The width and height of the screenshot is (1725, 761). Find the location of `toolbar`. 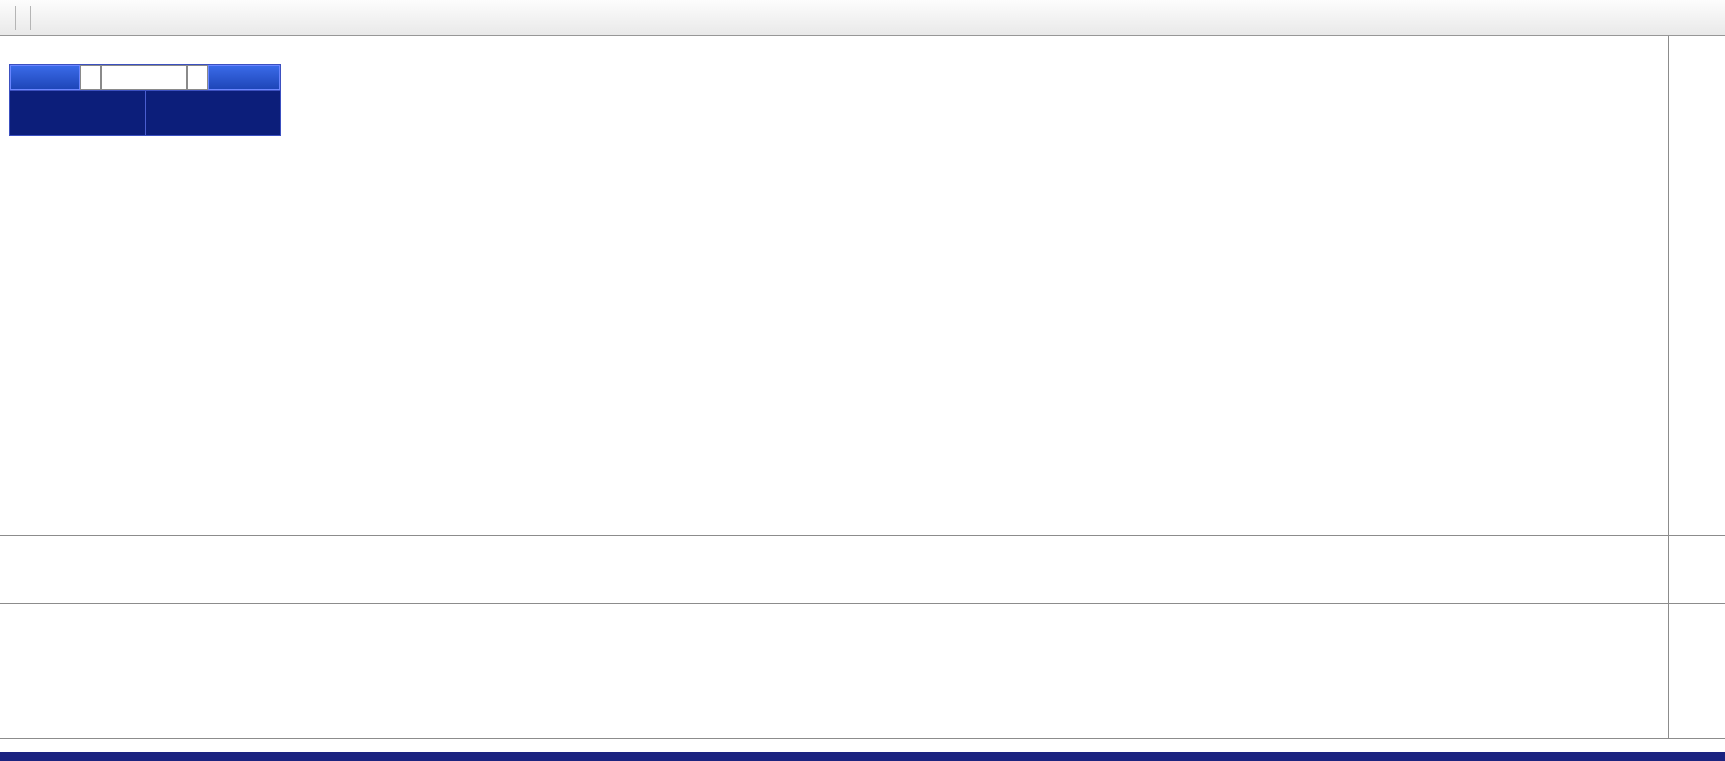

toolbar is located at coordinates (862, 18).